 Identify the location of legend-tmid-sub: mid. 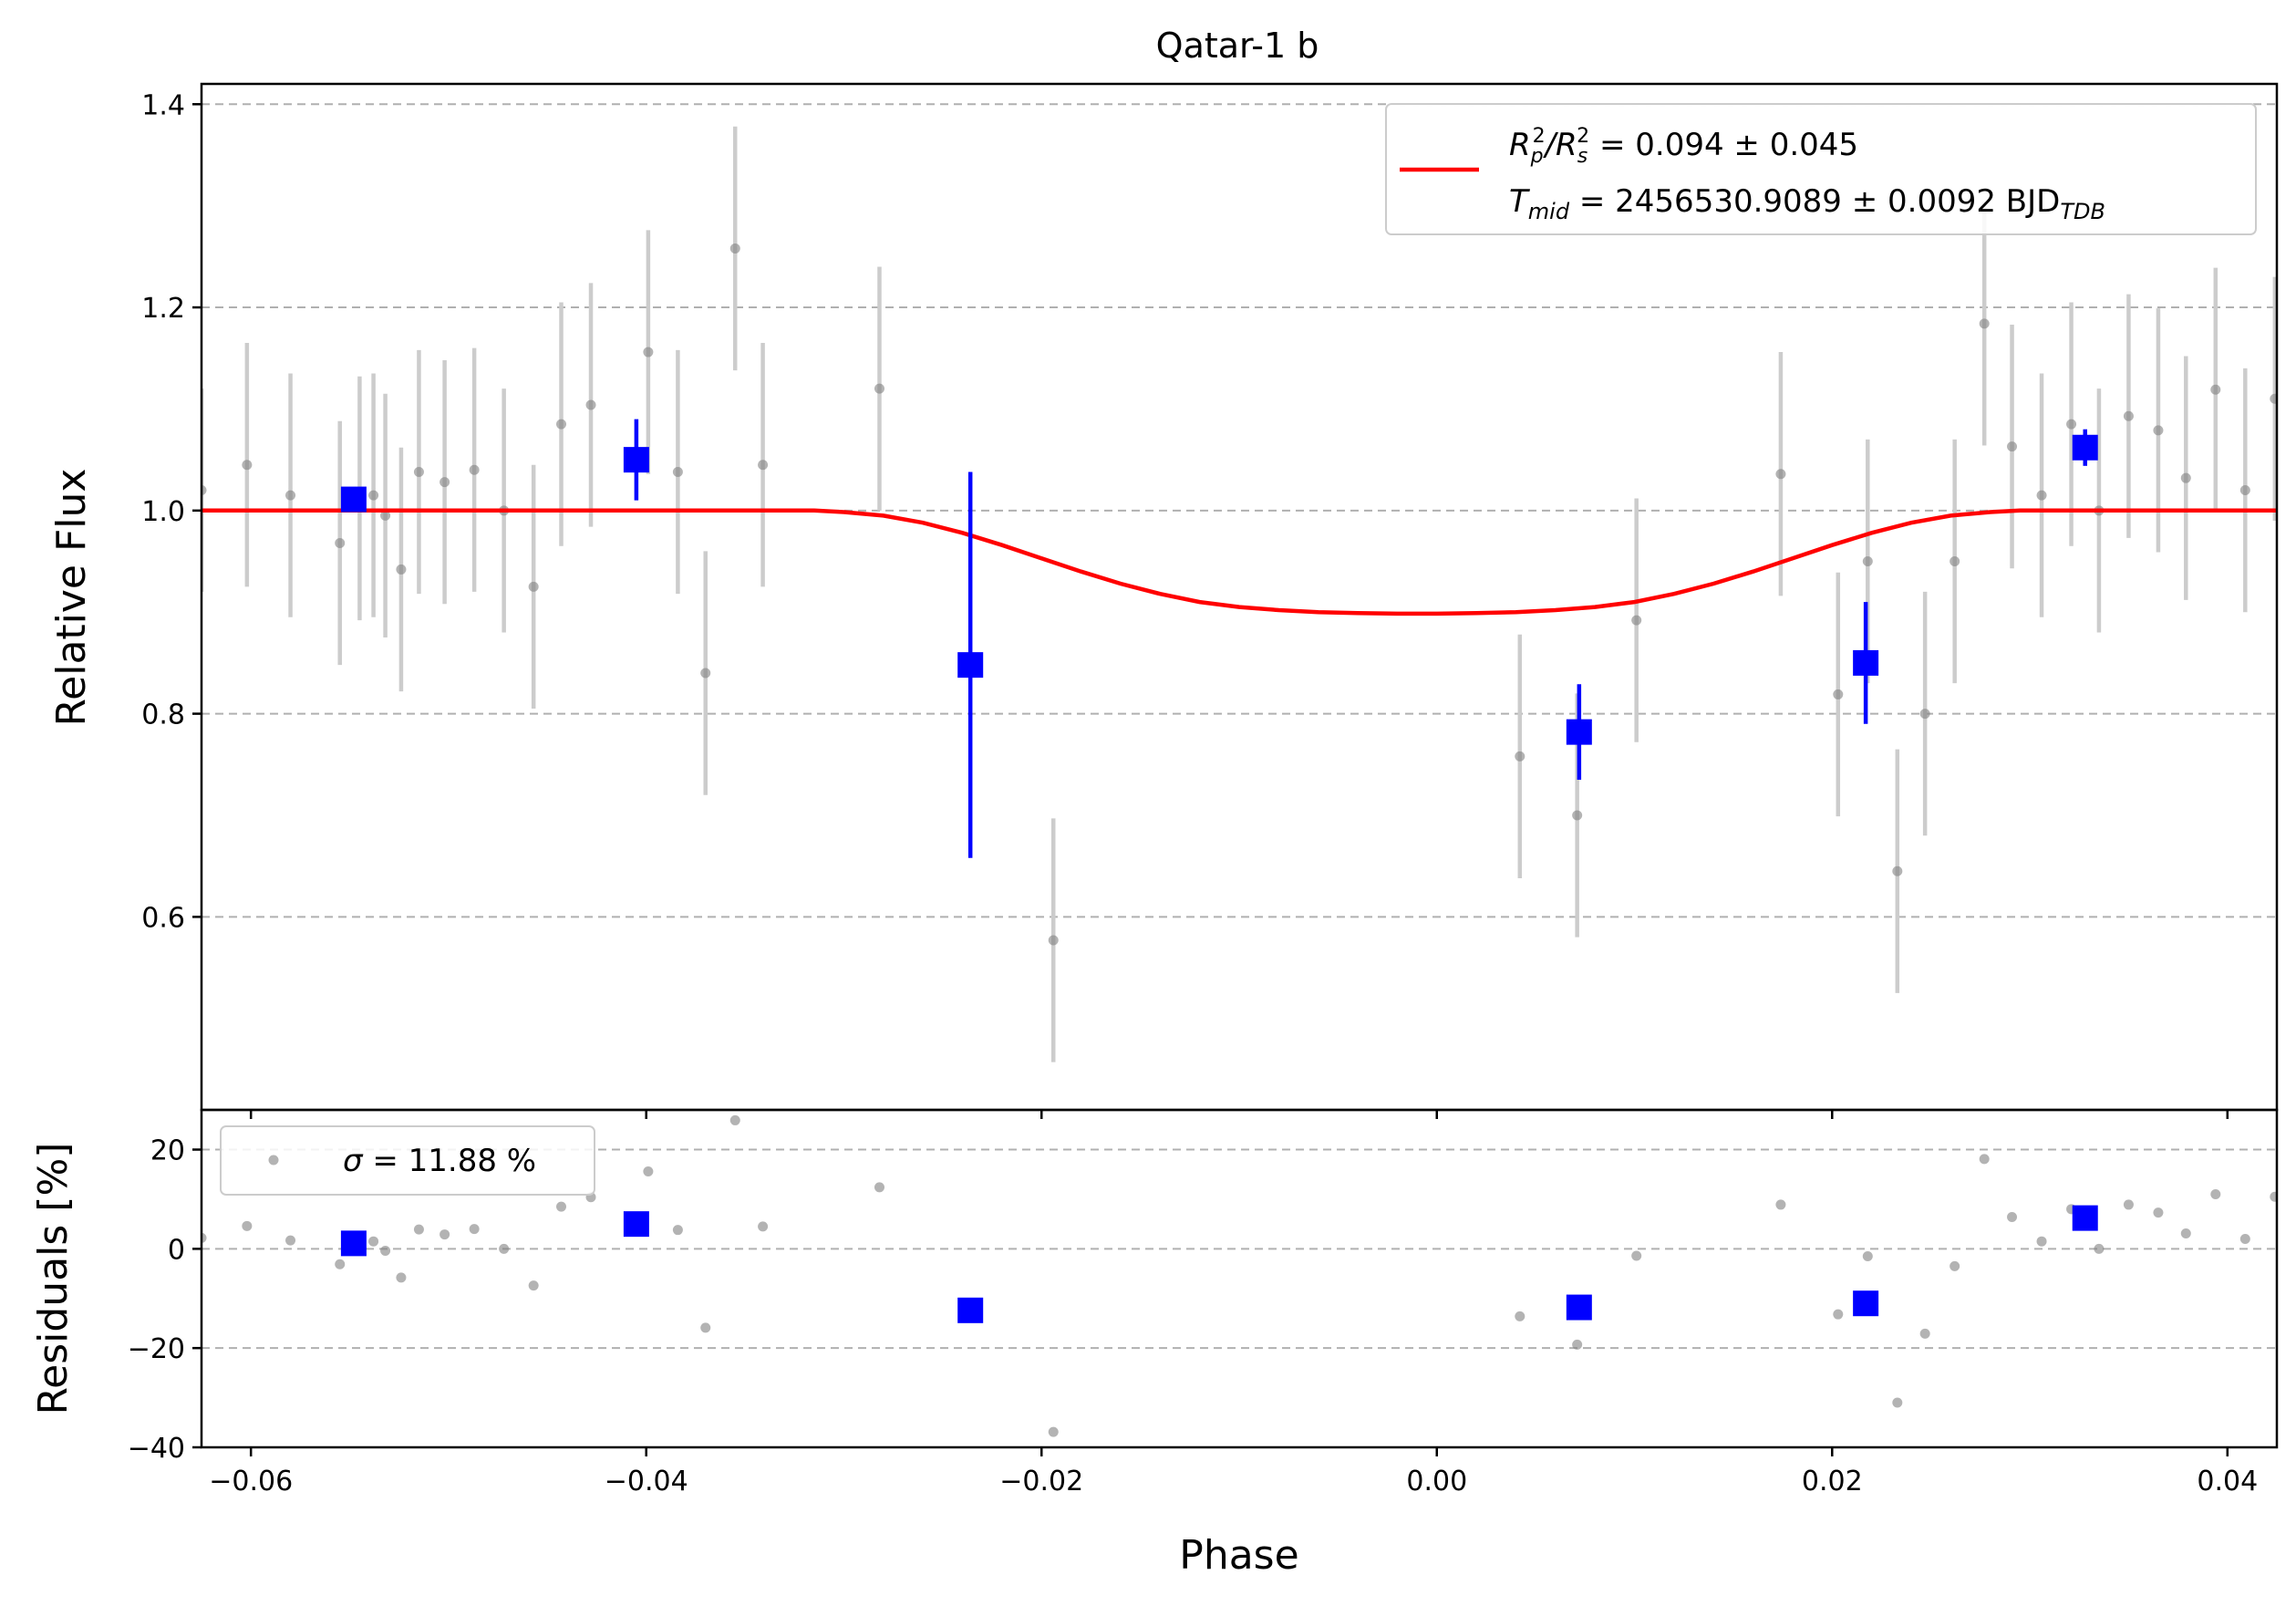
(1549, 211).